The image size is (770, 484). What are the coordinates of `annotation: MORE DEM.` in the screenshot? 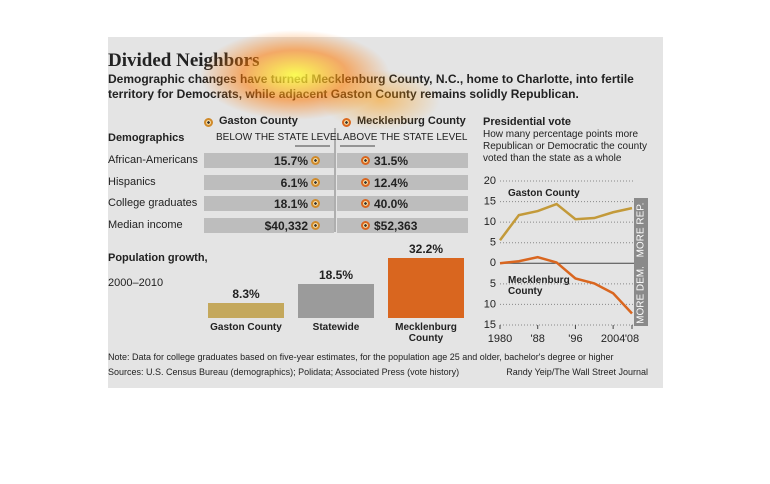 It's located at (641, 295).